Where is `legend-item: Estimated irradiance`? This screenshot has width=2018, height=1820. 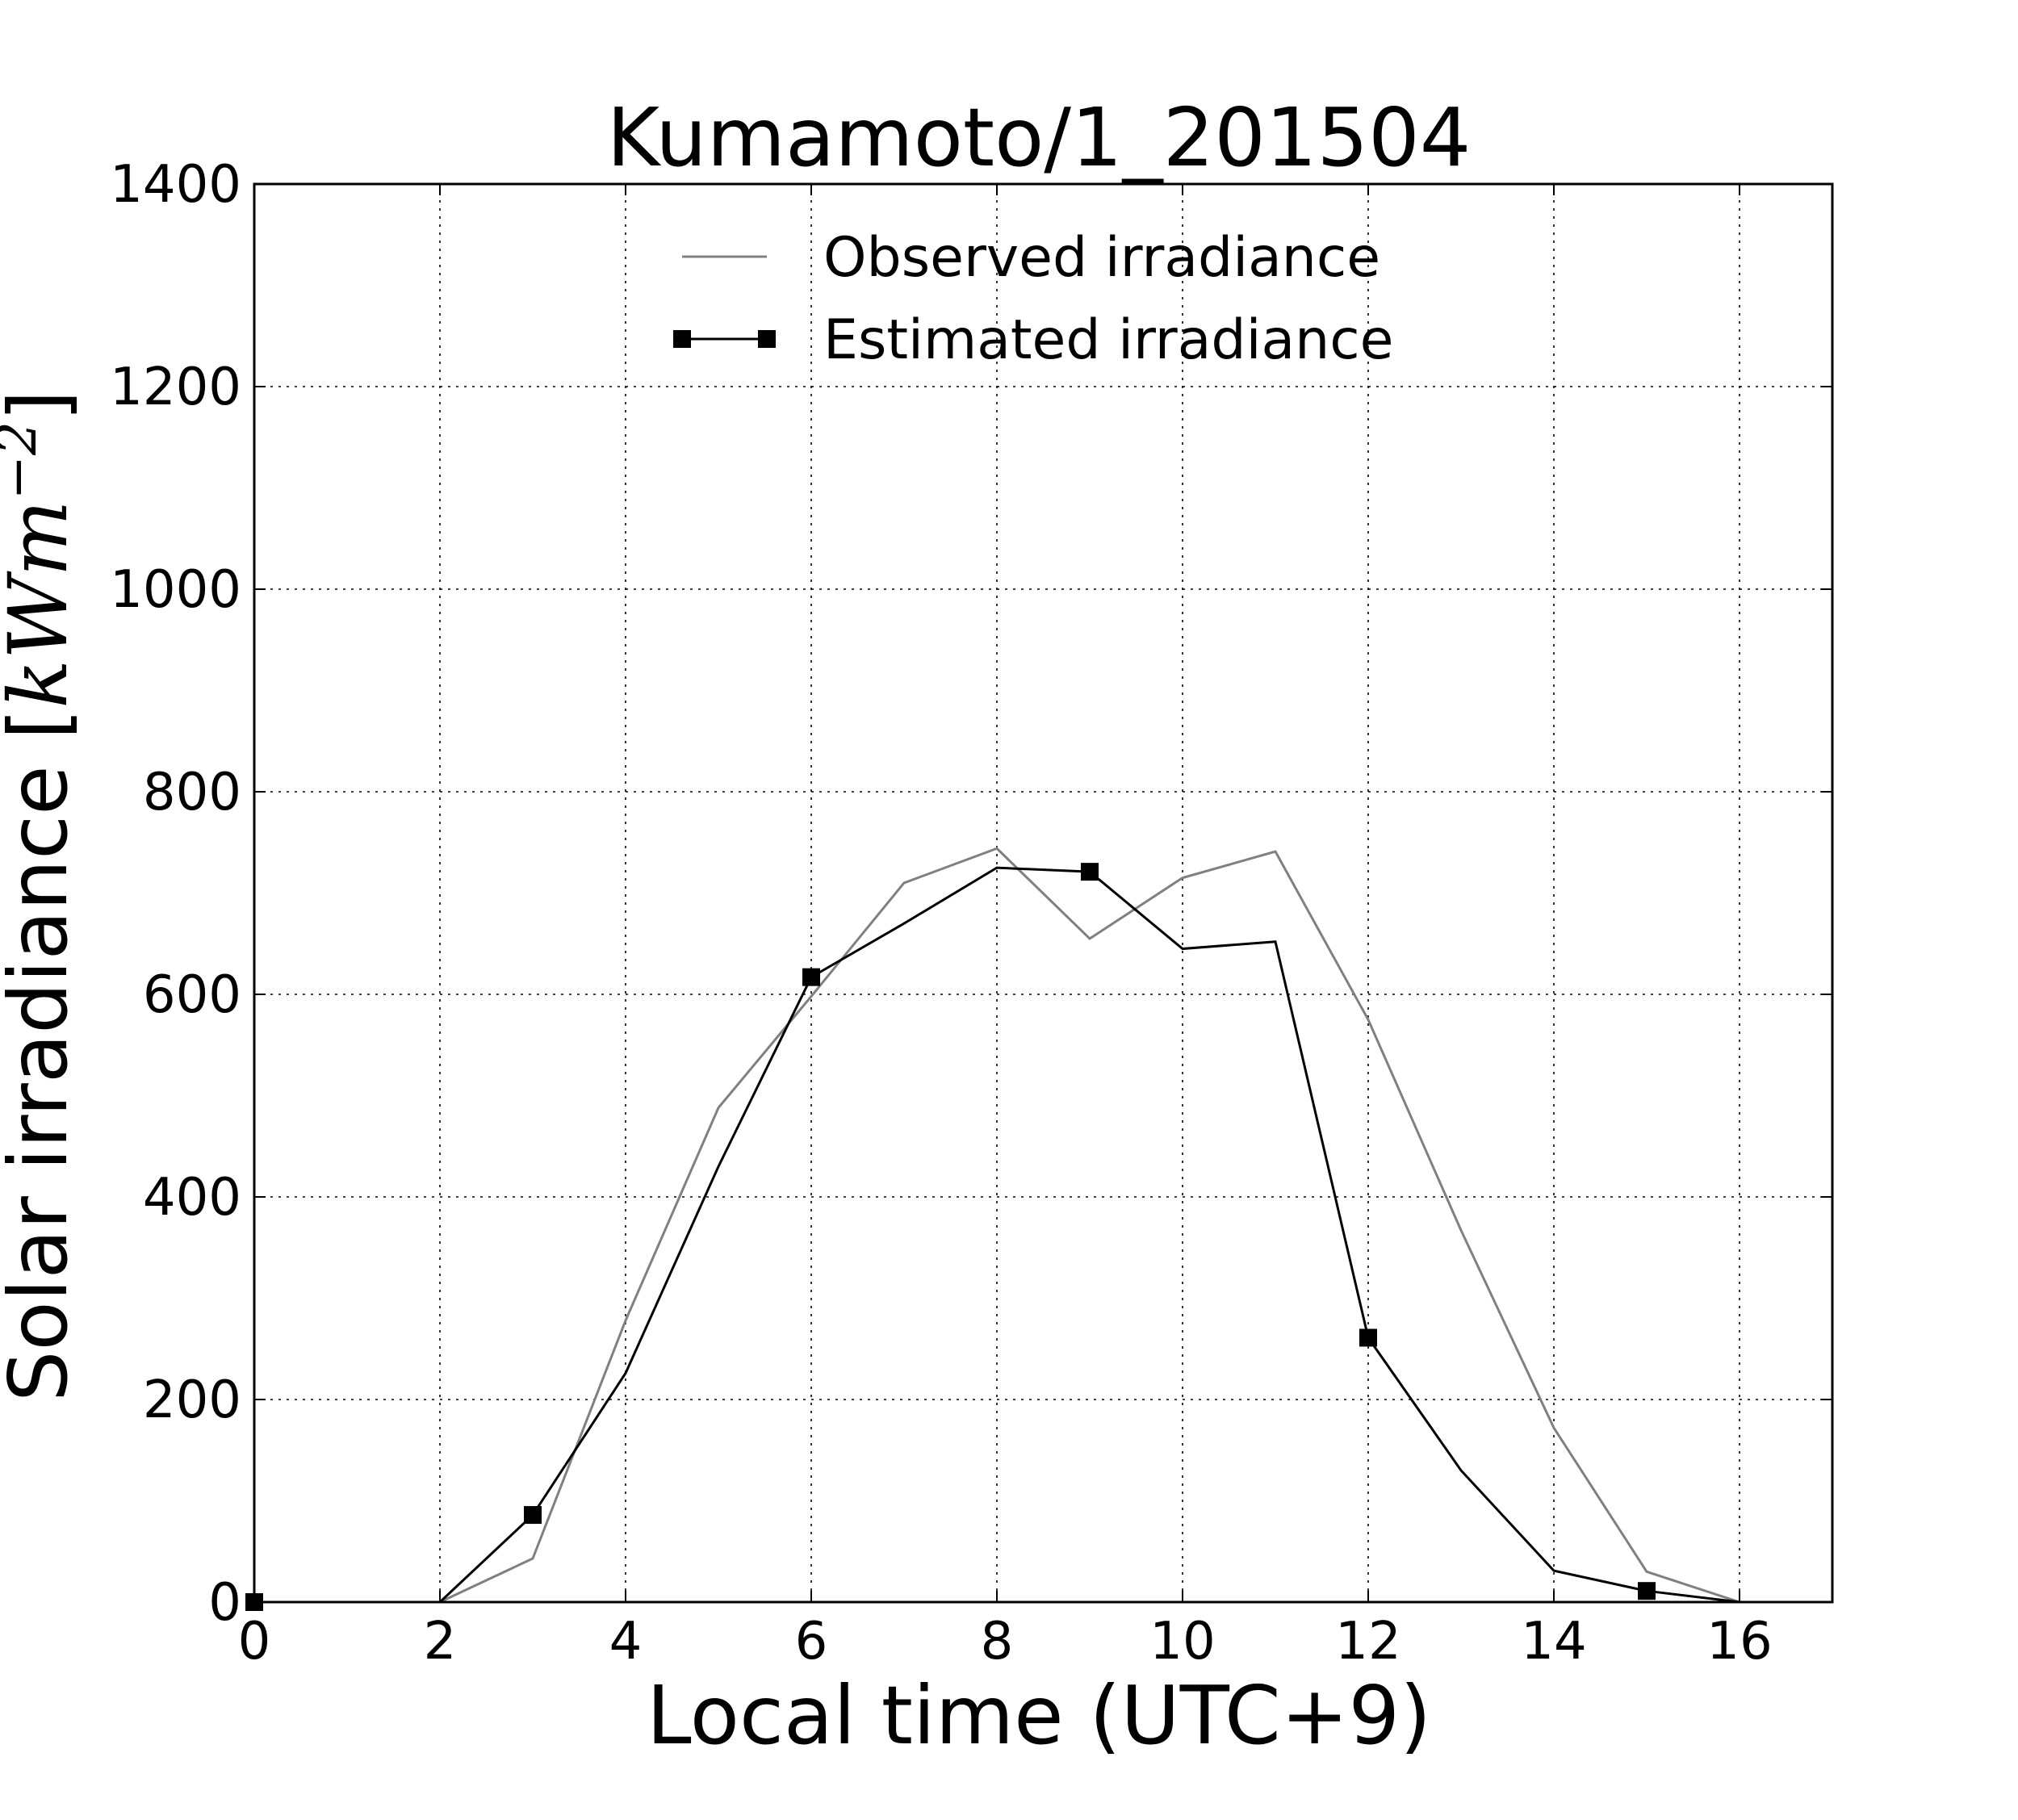
legend-item: Estimated irradiance is located at coordinates (1033, 340).